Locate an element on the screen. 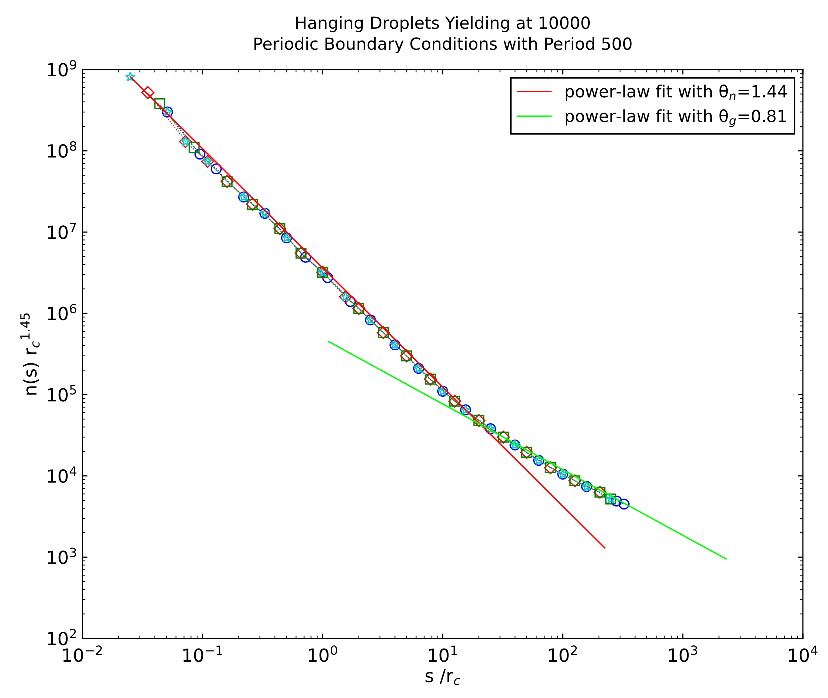 This screenshot has width=828, height=698. y-tick-label: 10$^{5}$ is located at coordinates (62, 393).